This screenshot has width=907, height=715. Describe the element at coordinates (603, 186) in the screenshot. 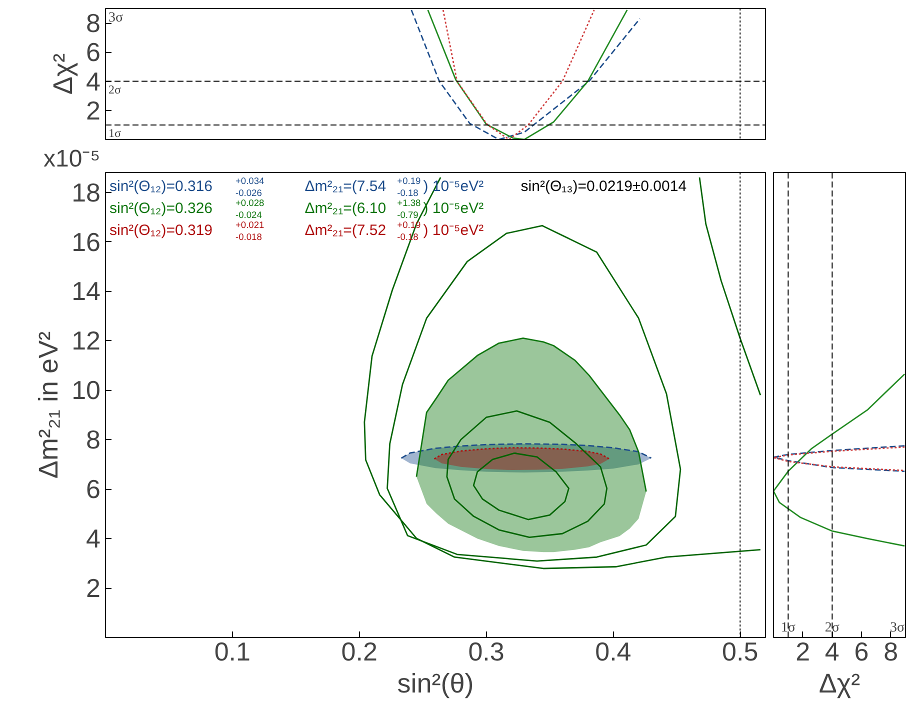

I see `annotation: sin²(Θ₁₃)=0.0219±0.0014` at that location.